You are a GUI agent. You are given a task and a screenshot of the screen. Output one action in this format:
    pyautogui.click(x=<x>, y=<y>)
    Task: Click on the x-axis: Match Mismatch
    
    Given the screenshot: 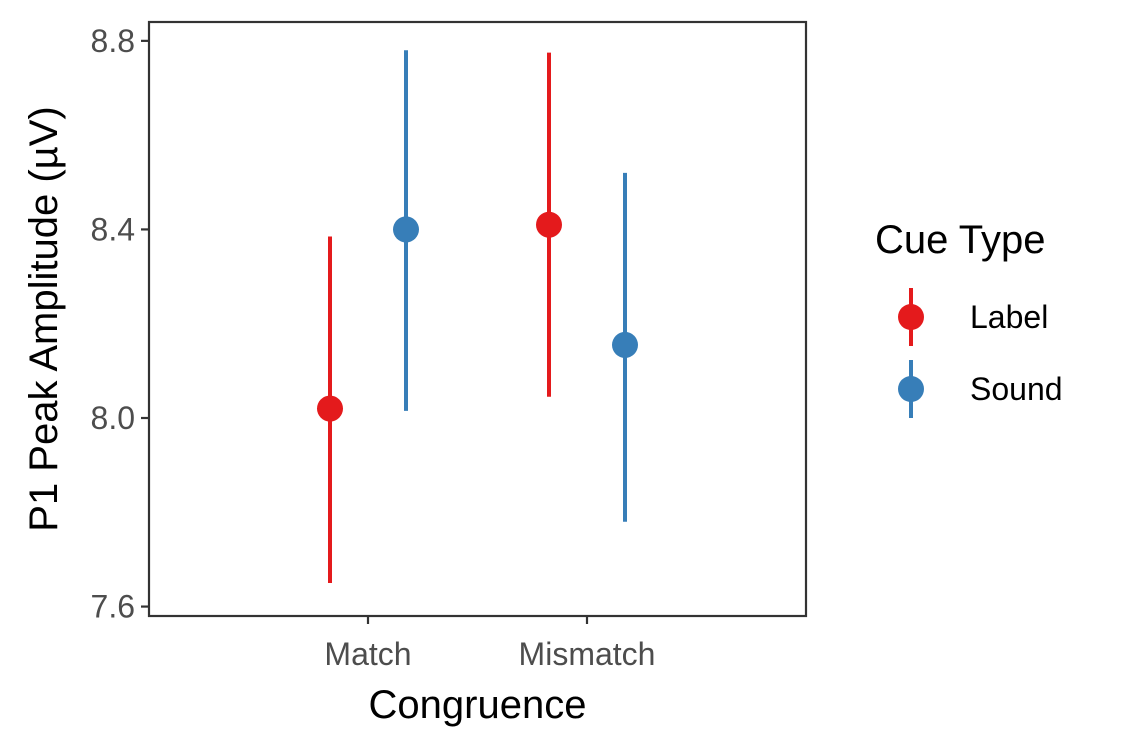 What is the action you would take?
    pyautogui.click(x=489, y=644)
    